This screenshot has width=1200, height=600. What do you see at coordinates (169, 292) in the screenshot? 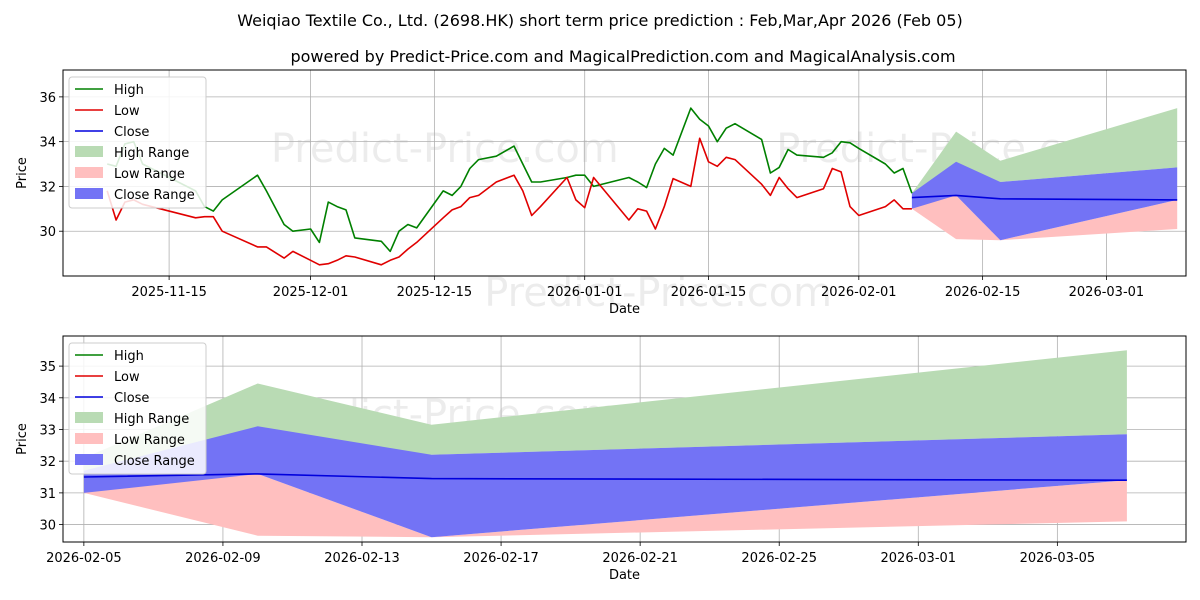
I see `x-tick-label: 2025-11-15` at bounding box center [169, 292].